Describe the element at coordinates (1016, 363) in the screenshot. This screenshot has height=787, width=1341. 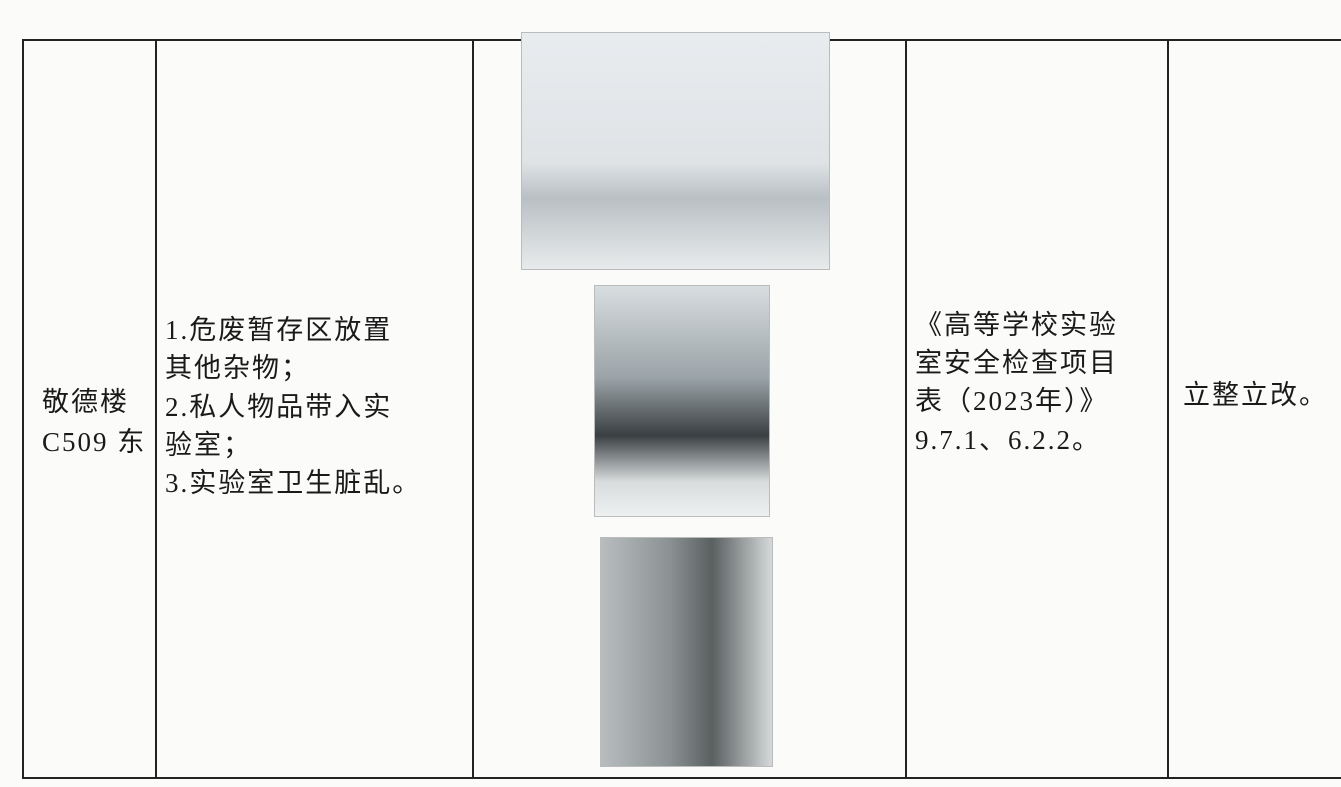
I see `cell-text: 室安全检查项目` at that location.